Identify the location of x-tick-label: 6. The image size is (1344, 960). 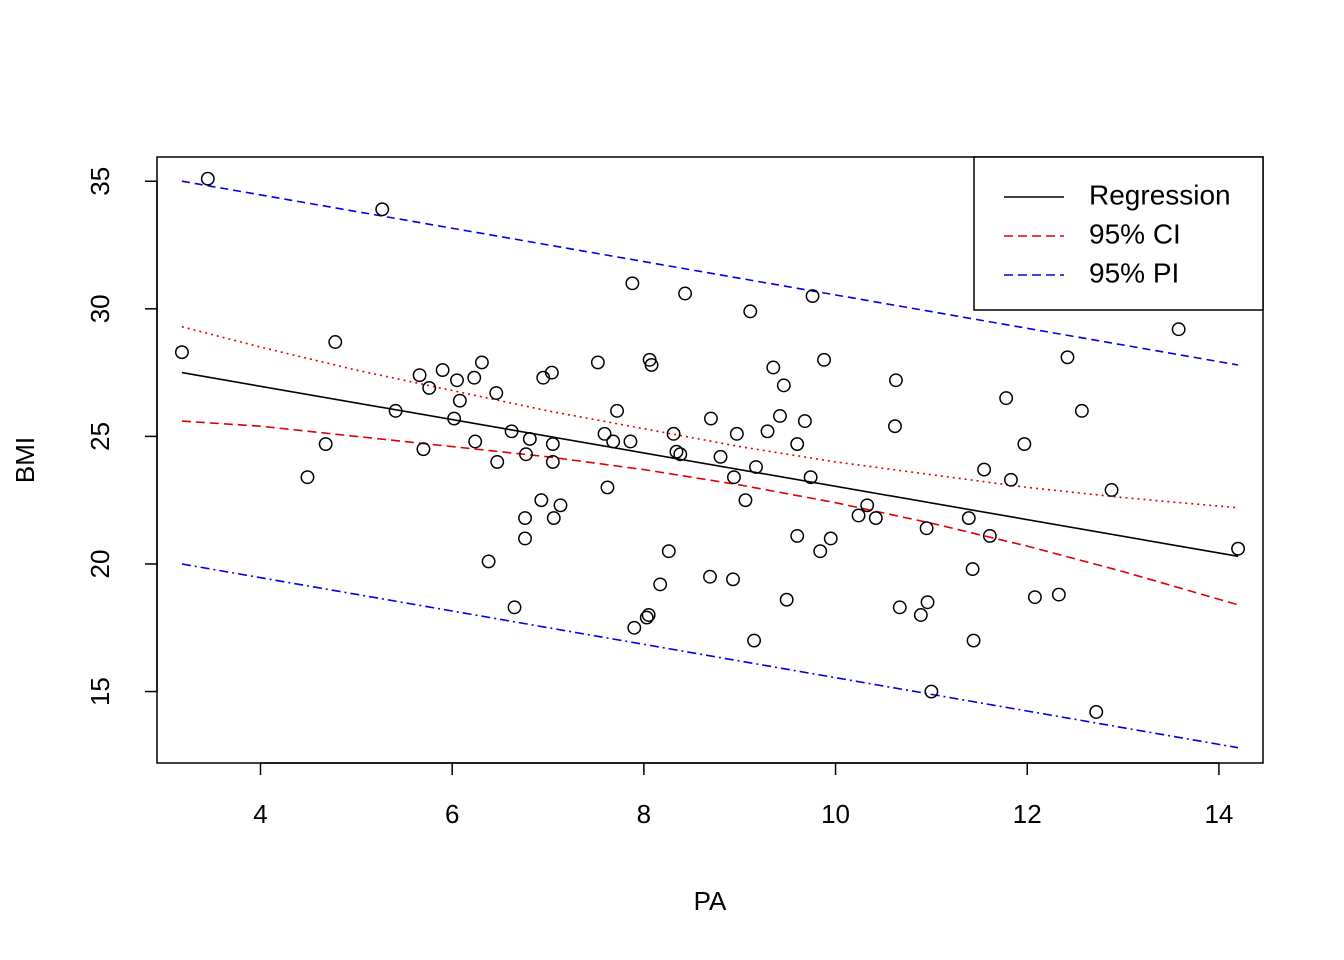
(452, 814).